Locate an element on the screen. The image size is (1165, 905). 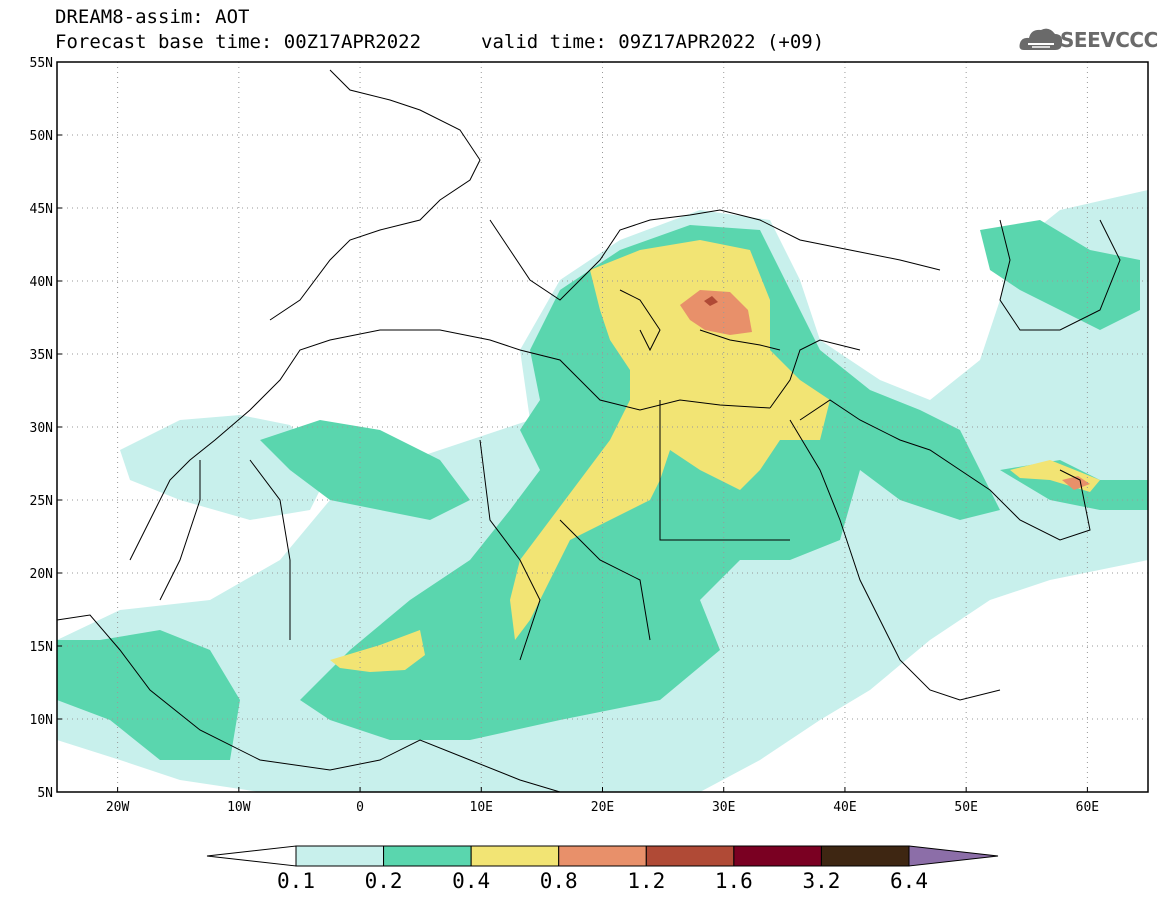
aot-contour-0.2-ne is located at coordinates (1060, 275).